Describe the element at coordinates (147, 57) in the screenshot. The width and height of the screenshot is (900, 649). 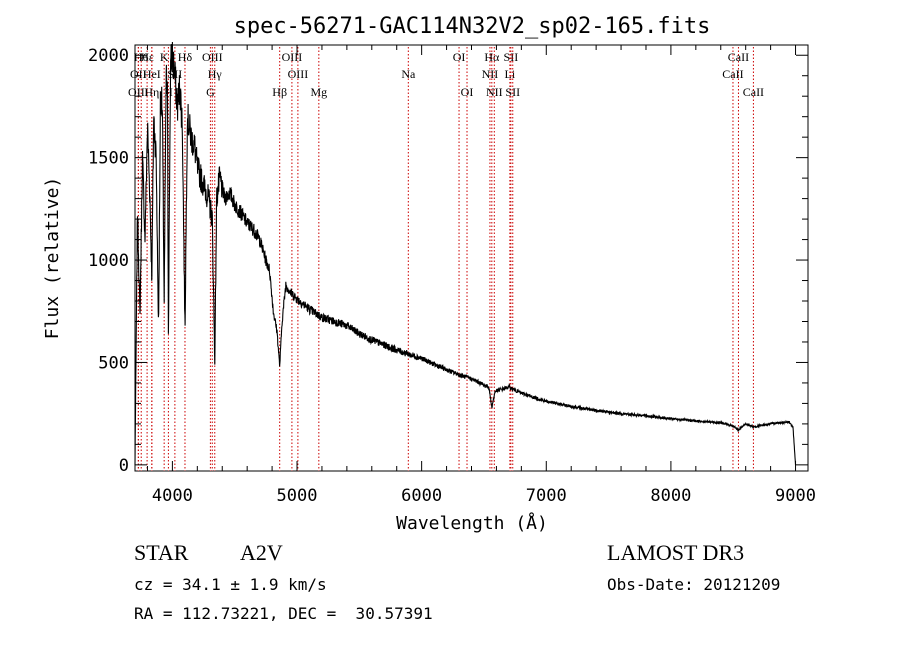
I see `marker-label-Hε: Hε` at that location.